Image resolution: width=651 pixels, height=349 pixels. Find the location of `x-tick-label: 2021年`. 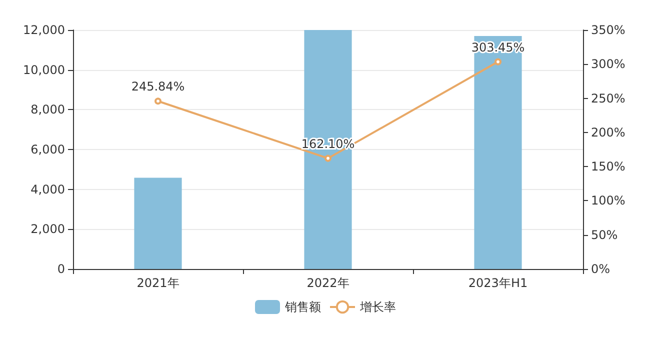

x-tick-label: 2021年 is located at coordinates (158, 283).